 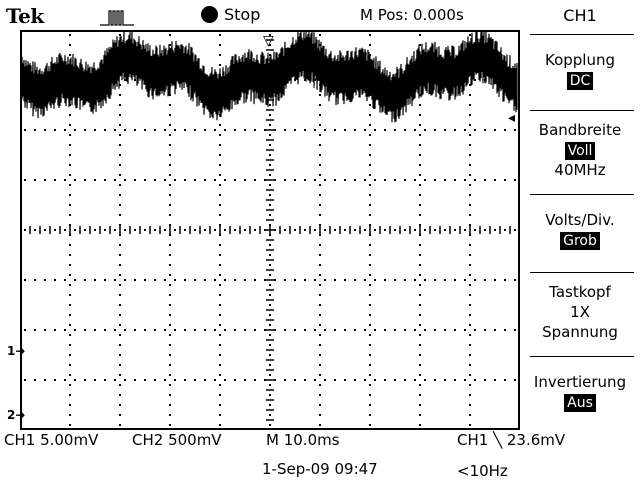 I want to click on menu-item-probe: Tastkopf 1X Spannung, so click(x=580, y=312).